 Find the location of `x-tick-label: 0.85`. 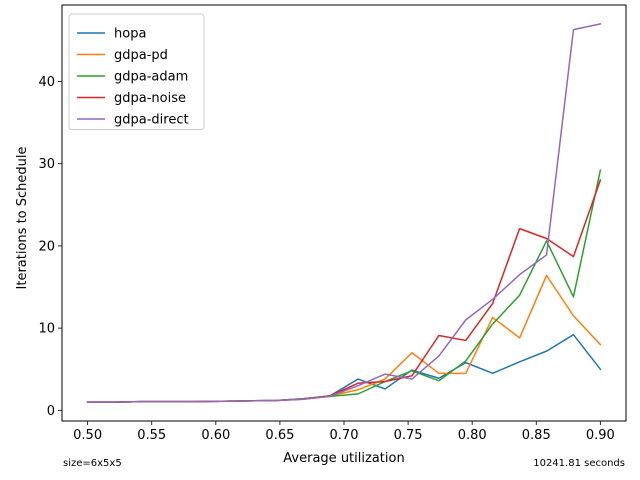

x-tick-label: 0.85 is located at coordinates (536, 435).